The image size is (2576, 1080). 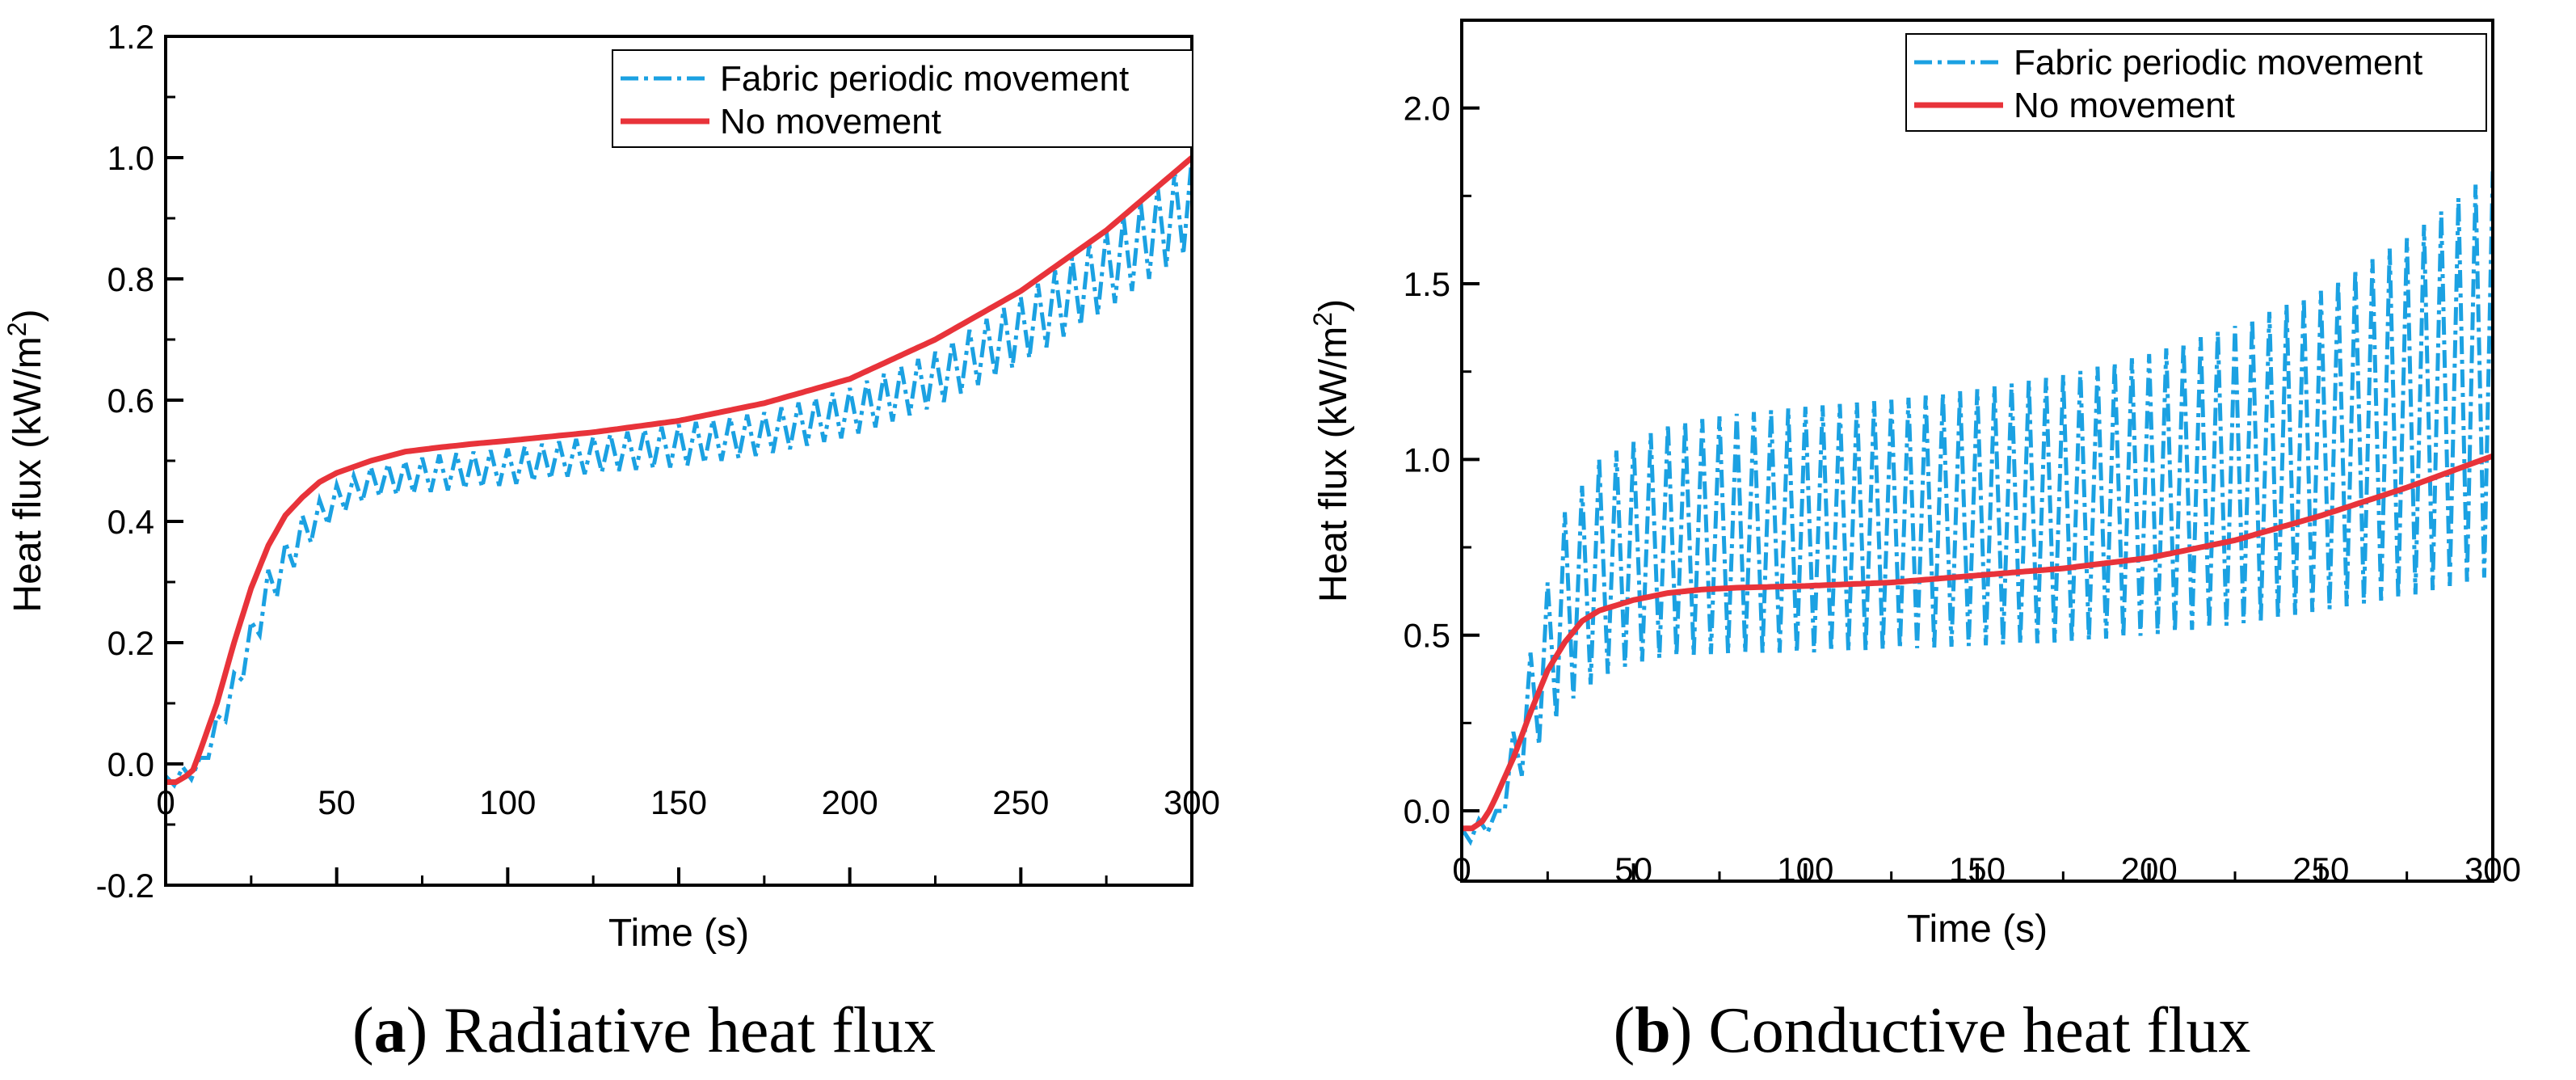 I want to click on chart-b-ytick-label-1: 0.5, so click(x=1427, y=636).